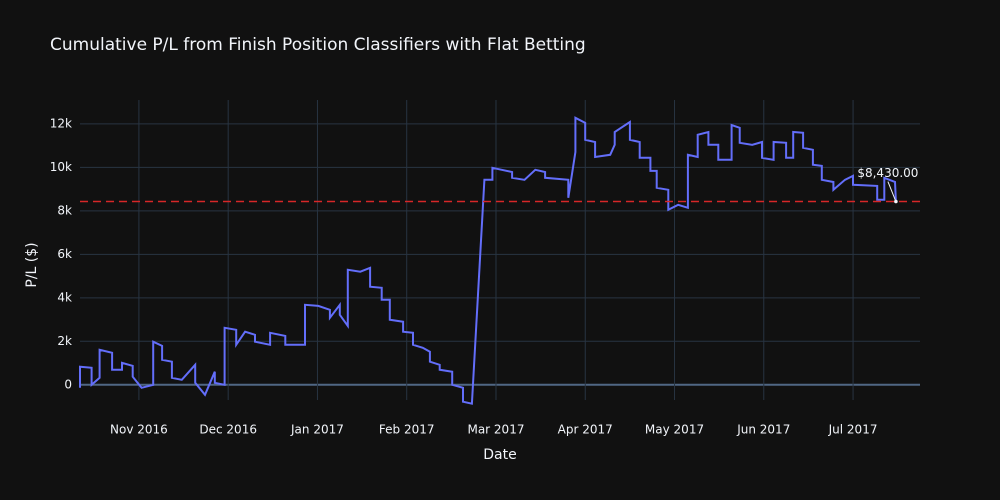 Image resolution: width=1000 pixels, height=500 pixels. Describe the element at coordinates (61, 167) in the screenshot. I see `y-tick-label: 10k` at that location.